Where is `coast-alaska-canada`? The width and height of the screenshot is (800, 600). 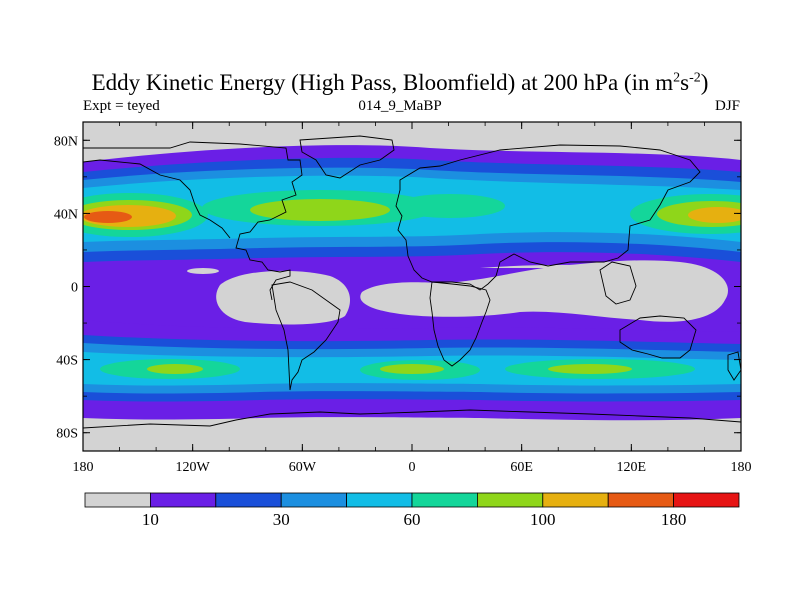
coast-alaska-canada is located at coordinates (157, 199).